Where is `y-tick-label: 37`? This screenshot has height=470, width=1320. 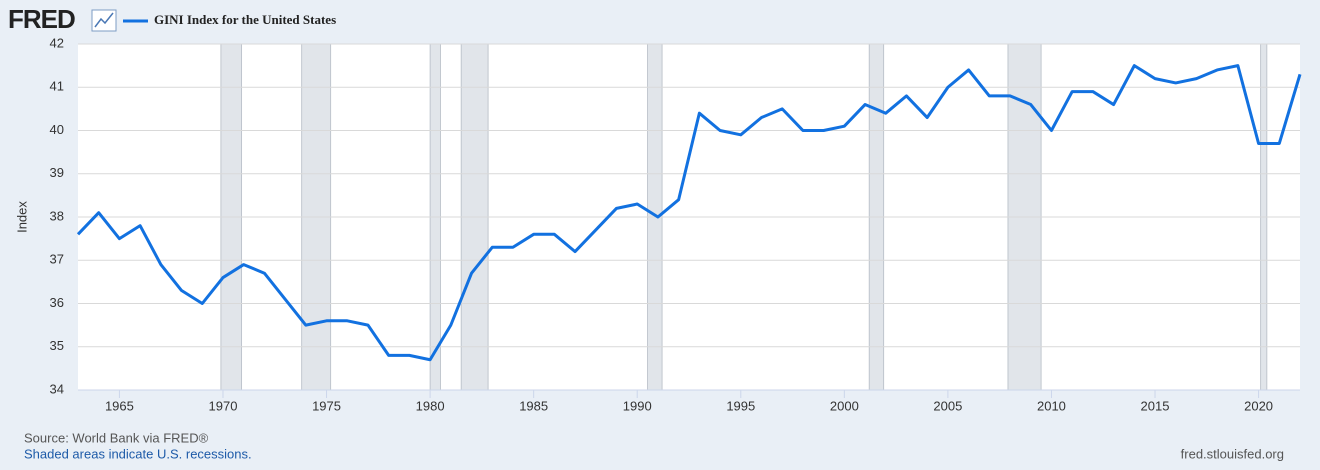
y-tick-label: 37 is located at coordinates (57, 259).